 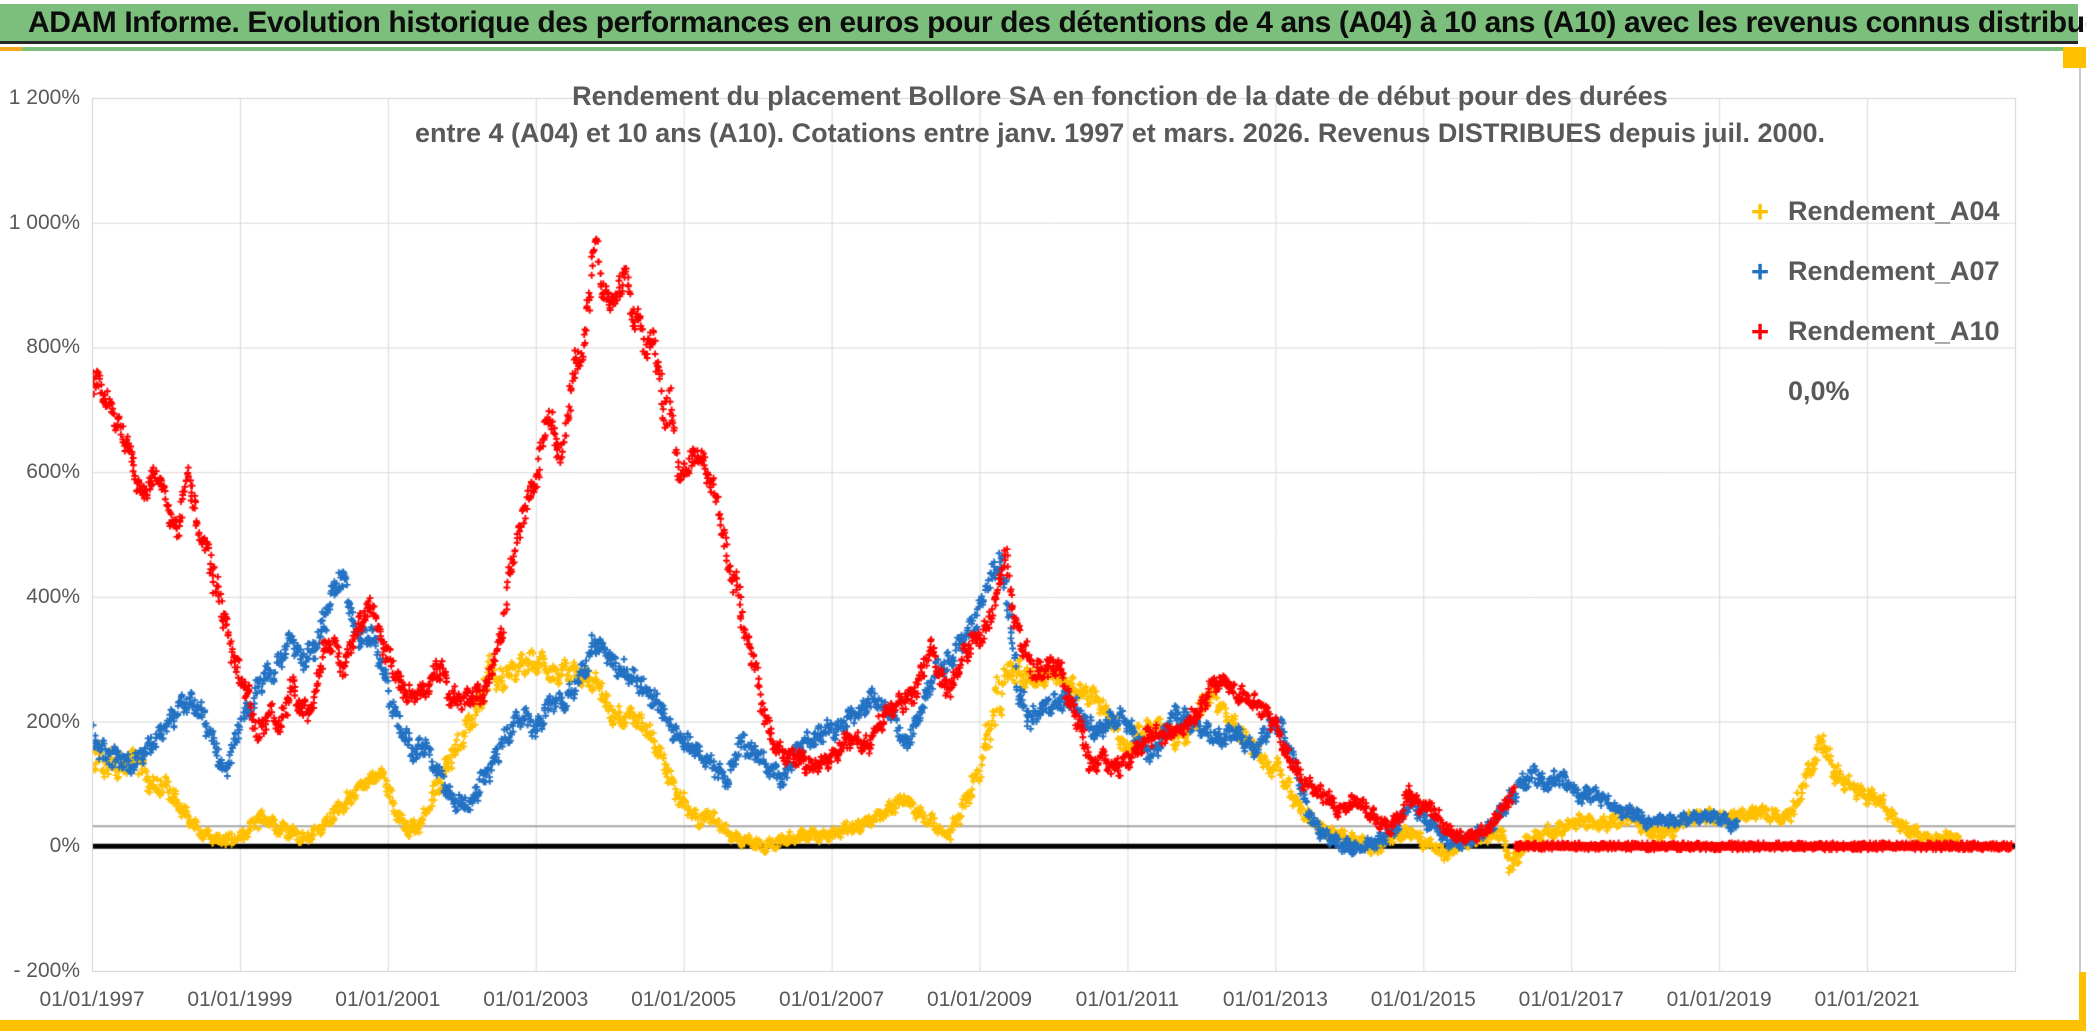 I want to click on y-axis-label: 800%, so click(x=53, y=347).